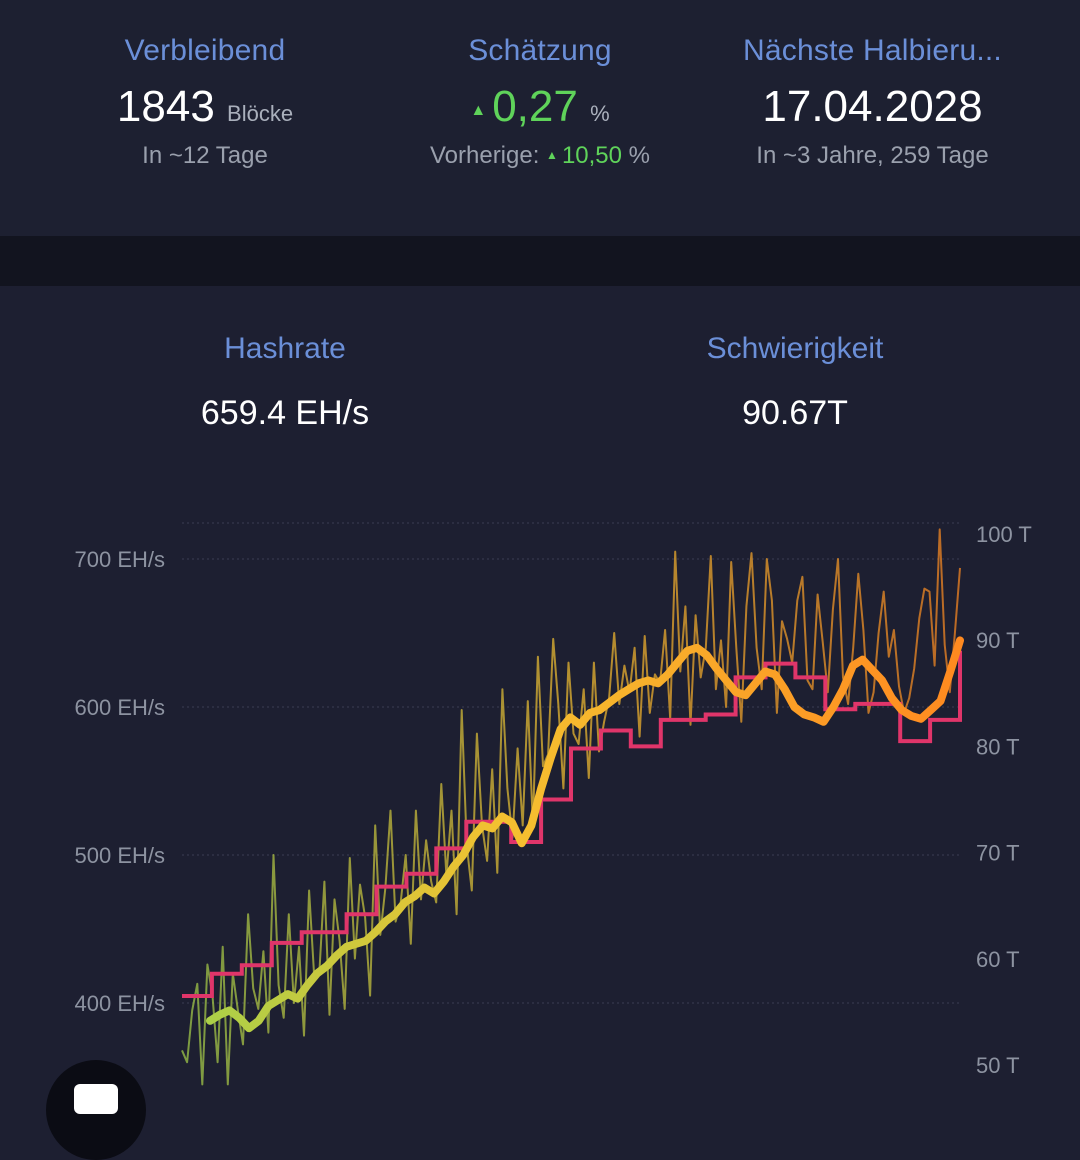 Image resolution: width=1080 pixels, height=1160 pixels. Describe the element at coordinates (484, 155) in the screenshot. I see `previous-label: Vorherige:` at that location.